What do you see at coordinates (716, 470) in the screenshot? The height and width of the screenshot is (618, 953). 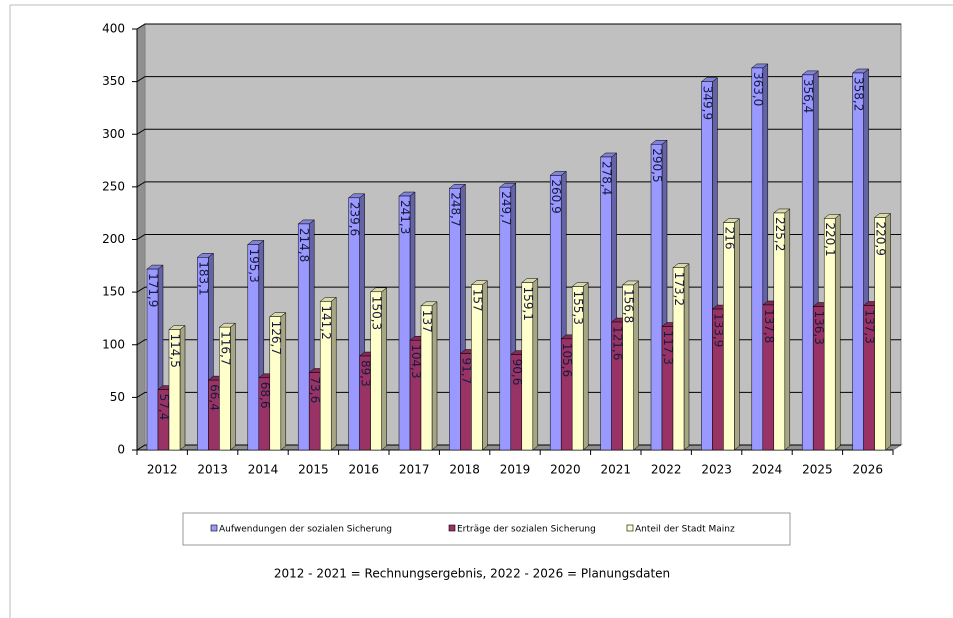 I see `x-tick-label: 2023` at bounding box center [716, 470].